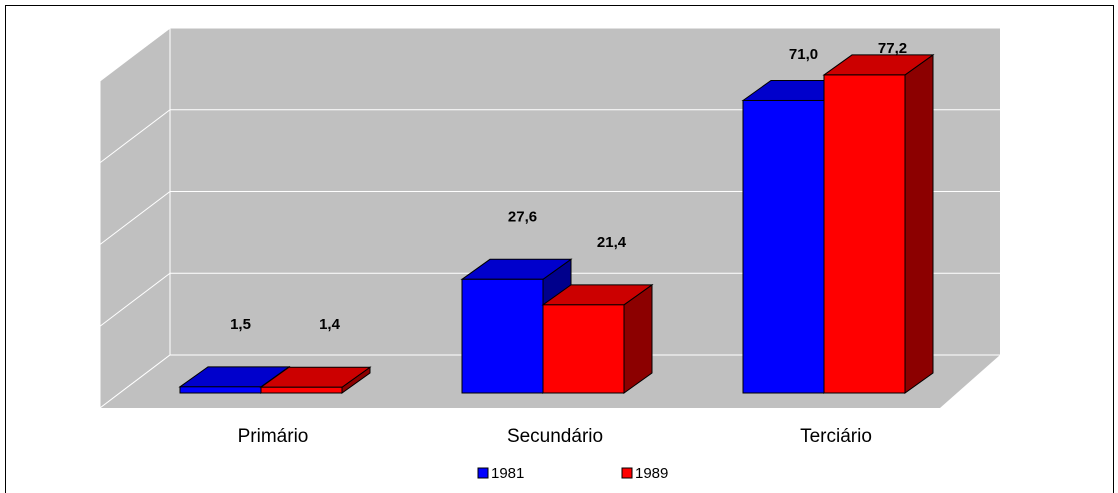  What do you see at coordinates (612, 242) in the screenshot?
I see `value-label: 21,4` at bounding box center [612, 242].